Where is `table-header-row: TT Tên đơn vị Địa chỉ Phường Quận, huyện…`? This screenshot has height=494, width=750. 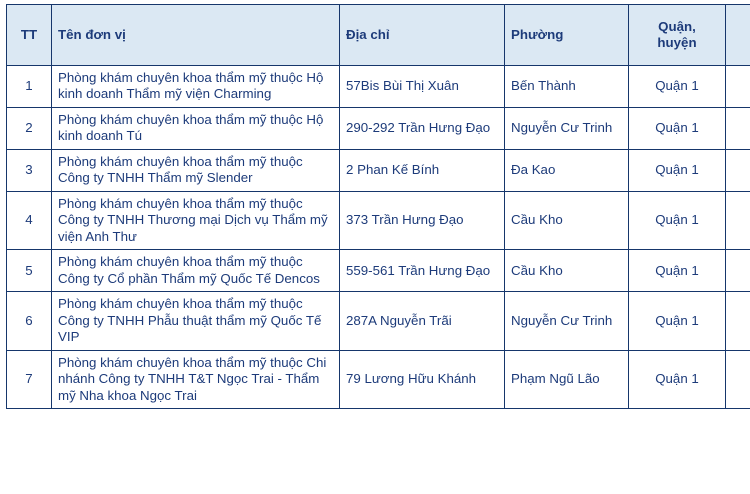
table-header-row: TT Tên đơn vị Địa chỉ Phường Quận, huyện… is located at coordinates (378, 35).